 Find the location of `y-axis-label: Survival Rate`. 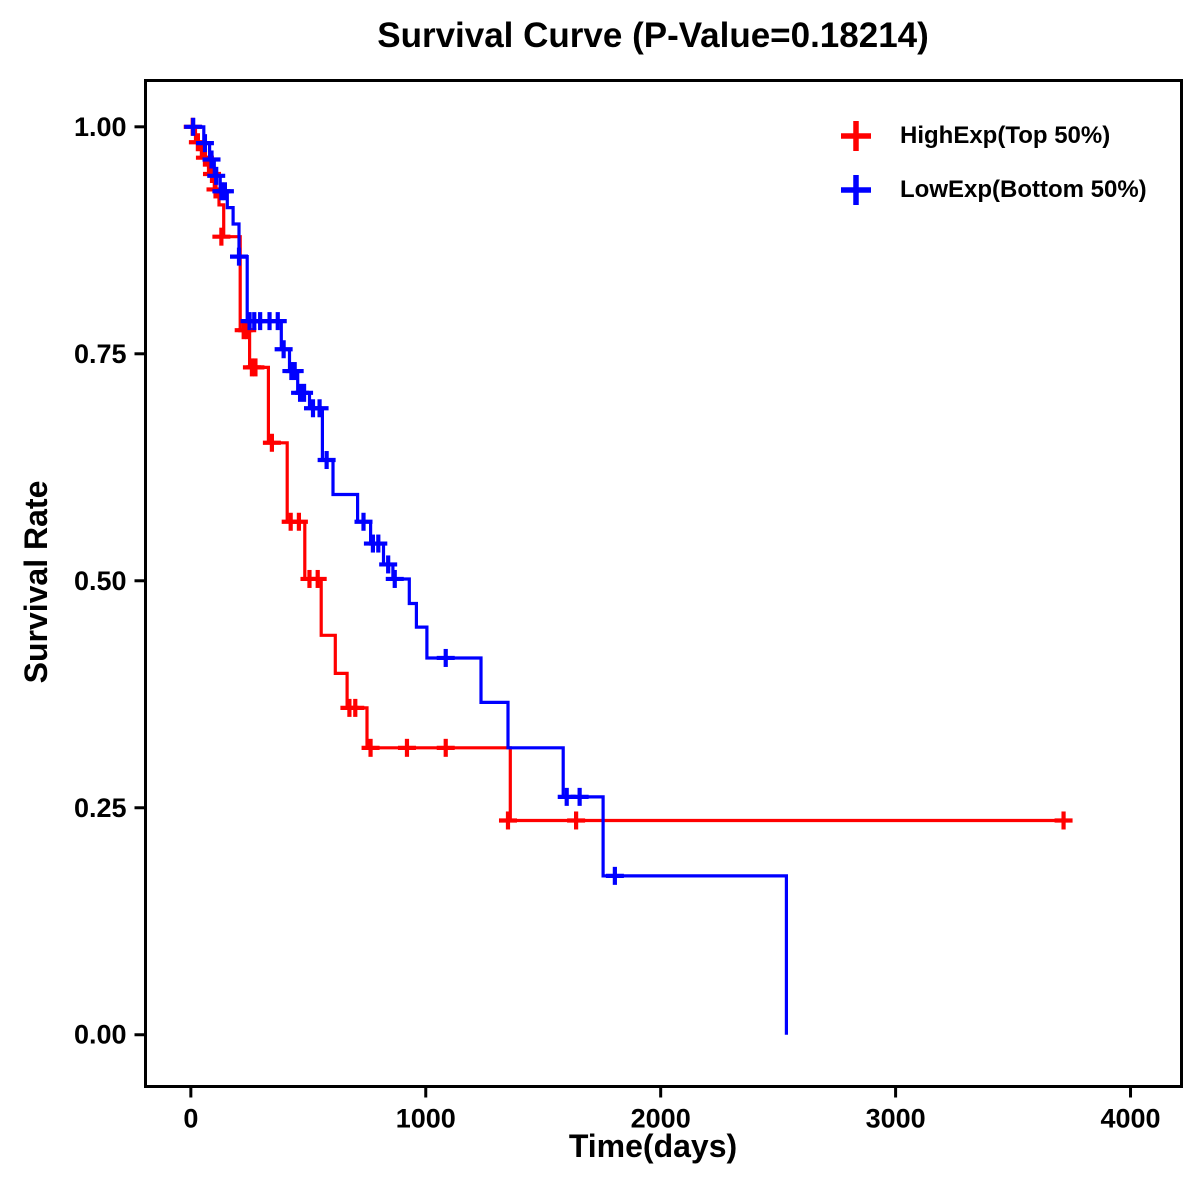

y-axis-label: Survival Rate is located at coordinates (36, 582).